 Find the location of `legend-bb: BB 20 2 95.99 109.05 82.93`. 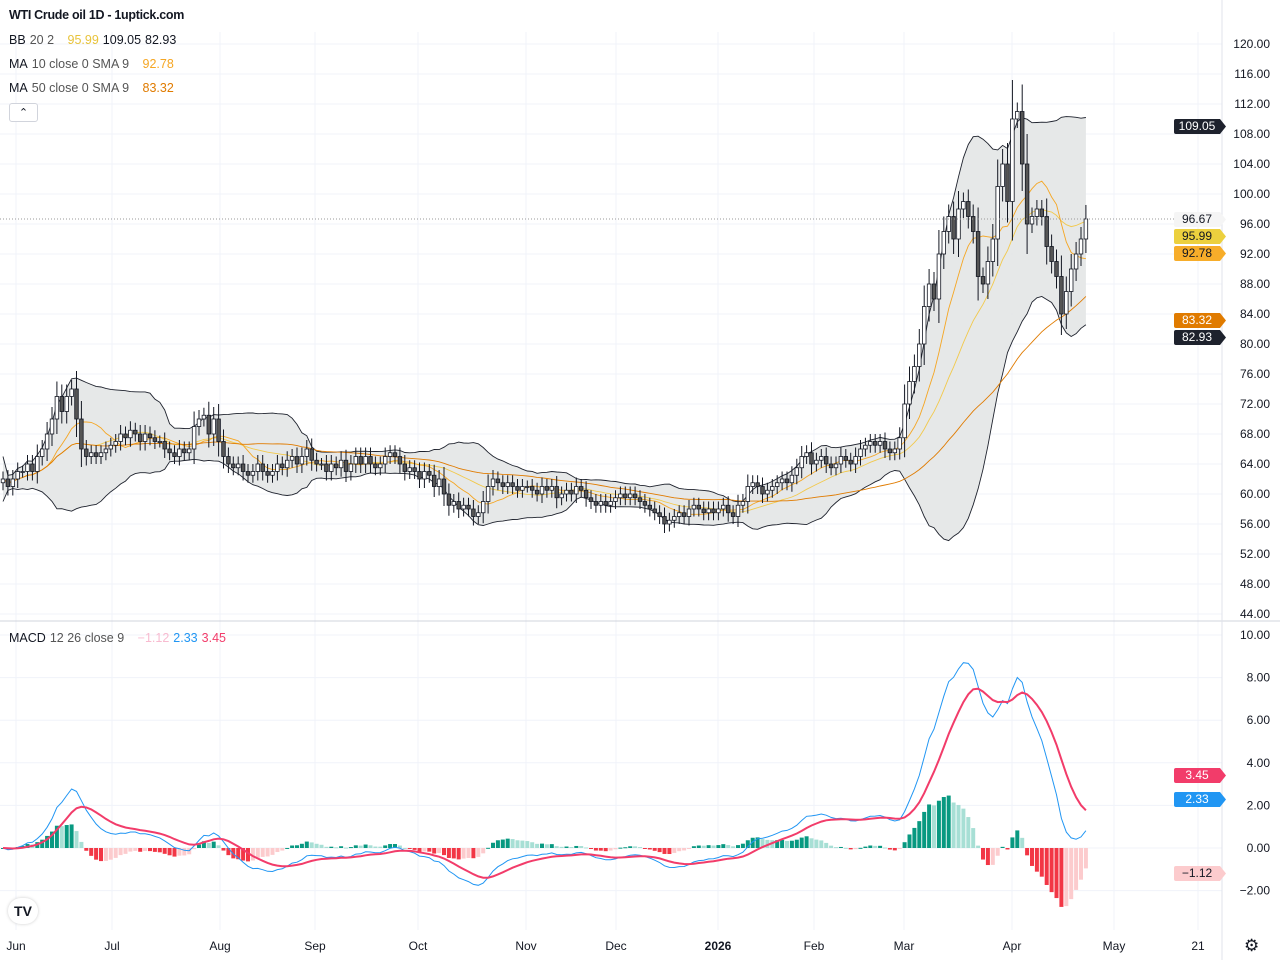

legend-bb: BB 20 2 95.99 109.05 82.93 is located at coordinates (94, 40).